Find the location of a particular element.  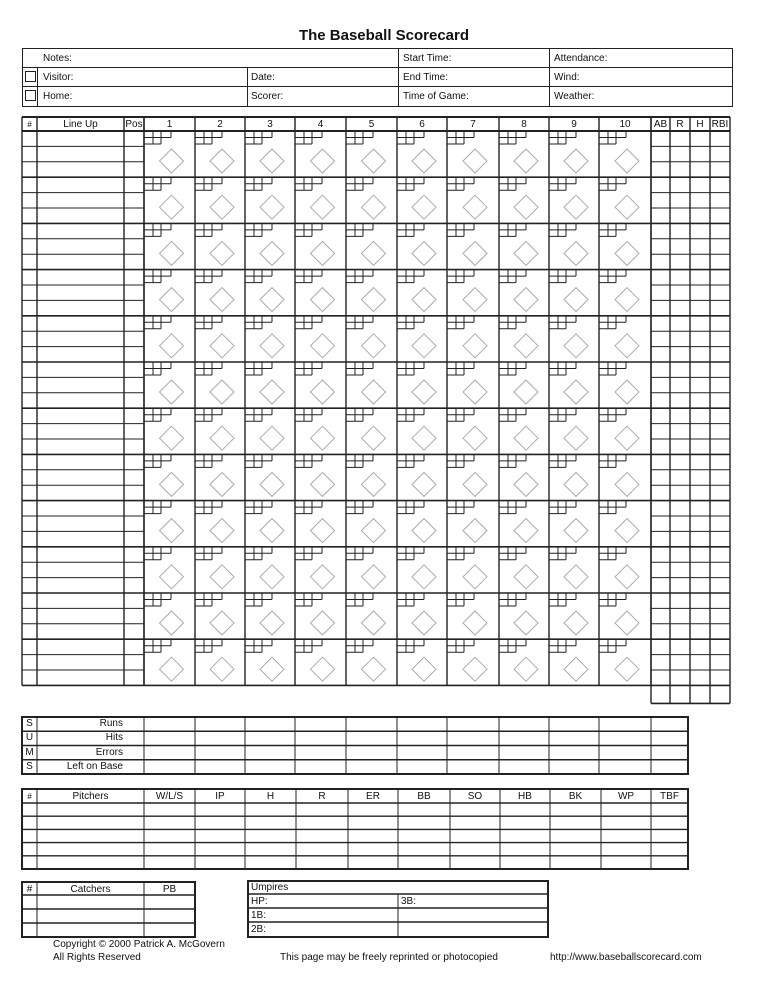

time-of-game-field: Time of Game: is located at coordinates (436, 96).